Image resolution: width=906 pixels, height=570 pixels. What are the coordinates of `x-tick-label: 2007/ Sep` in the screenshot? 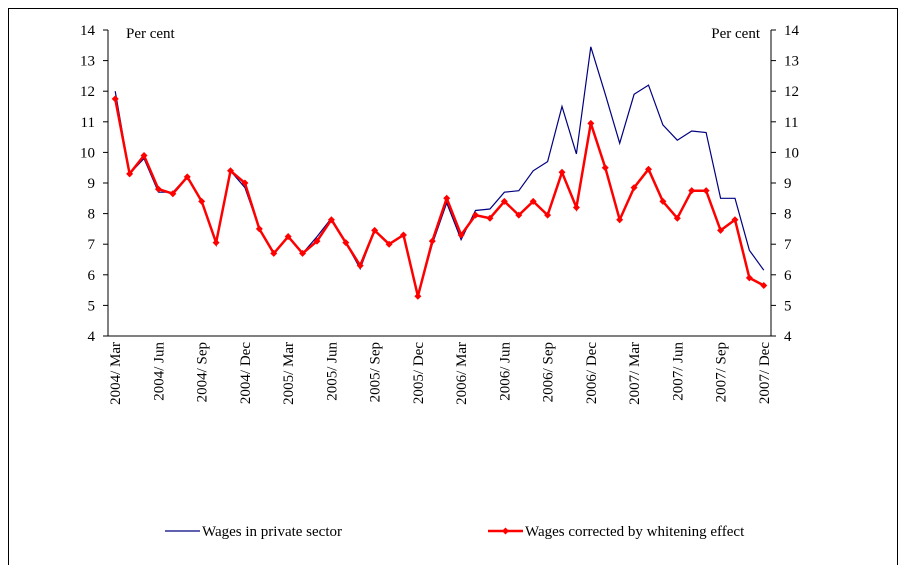 It's located at (722, 372).